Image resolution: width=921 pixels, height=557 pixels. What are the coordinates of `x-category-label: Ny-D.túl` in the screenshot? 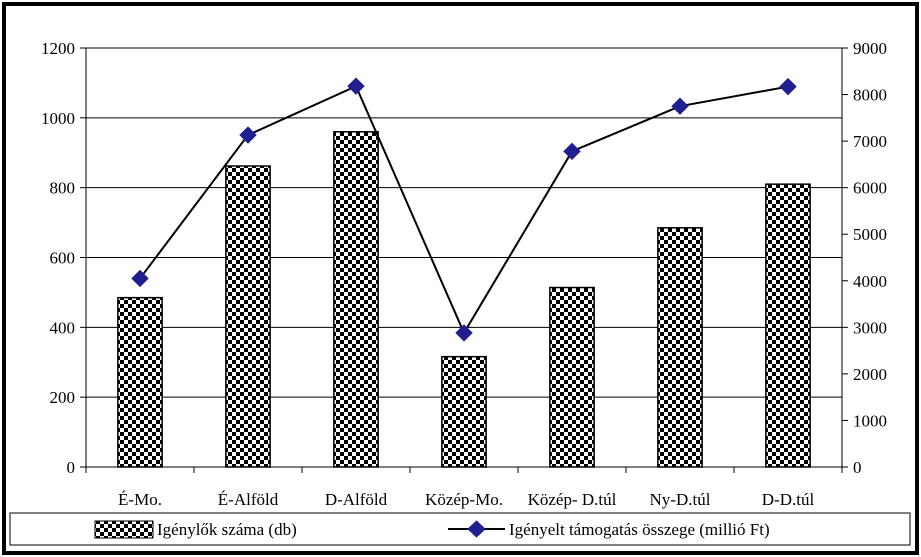 It's located at (680, 499).